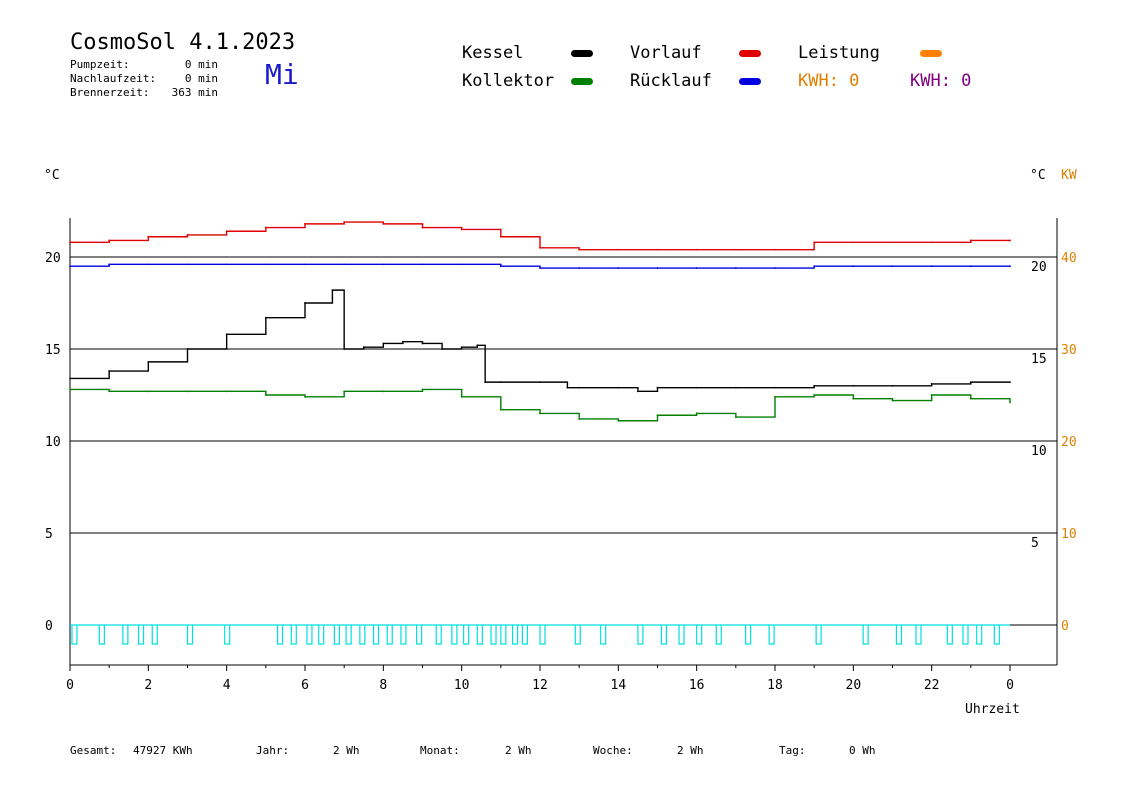 This screenshot has width=1148, height=812. What do you see at coordinates (854, 685) in the screenshot?
I see `x-tick-label-10: 20` at bounding box center [854, 685].